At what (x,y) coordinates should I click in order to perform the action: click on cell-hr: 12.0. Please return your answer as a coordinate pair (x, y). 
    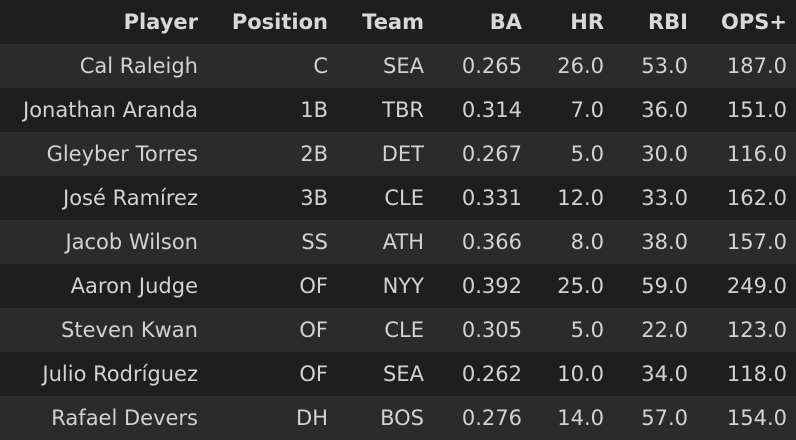
    Looking at the image, I should click on (572, 198).